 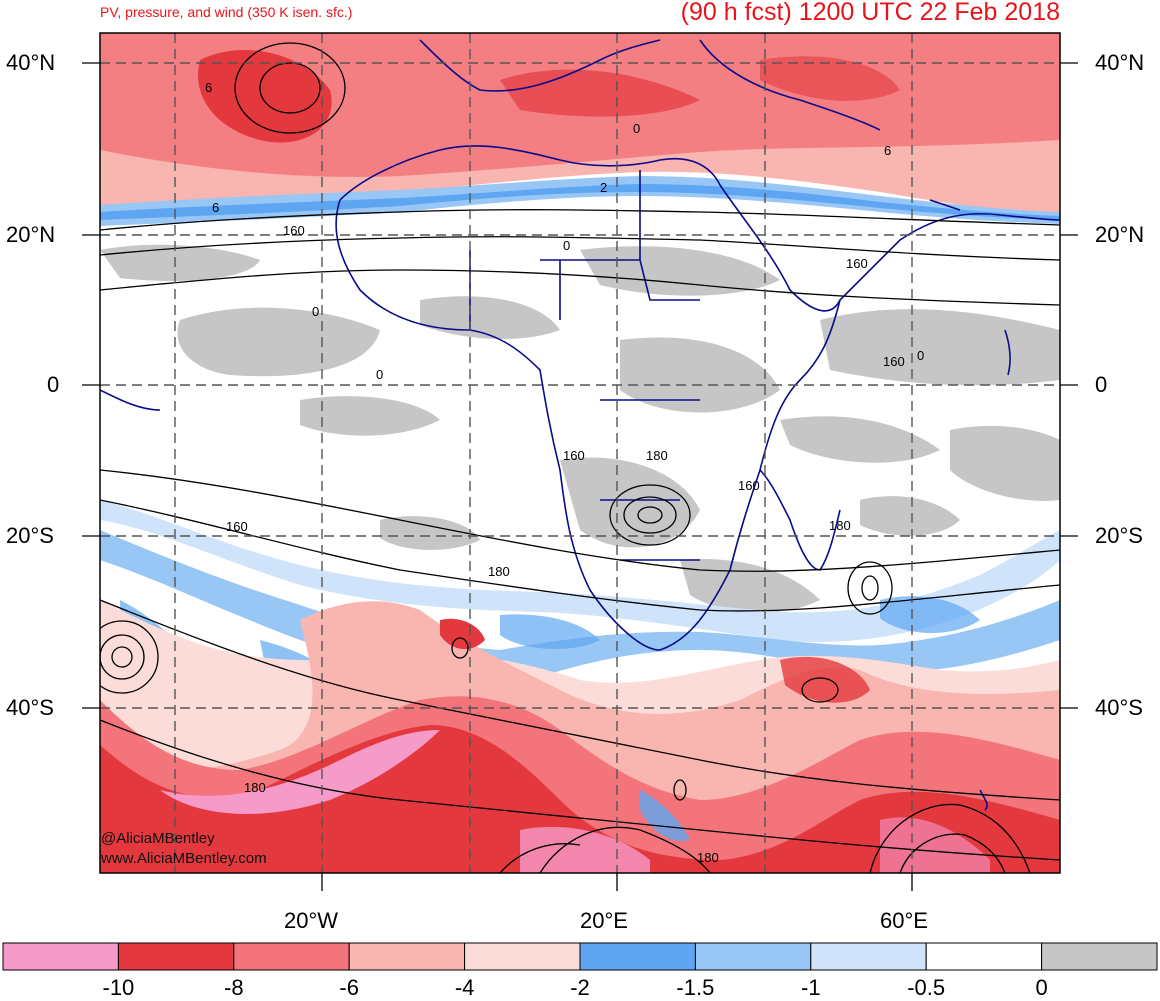 What do you see at coordinates (1120, 62) in the screenshot?
I see `lat-label-right: 40°N` at bounding box center [1120, 62].